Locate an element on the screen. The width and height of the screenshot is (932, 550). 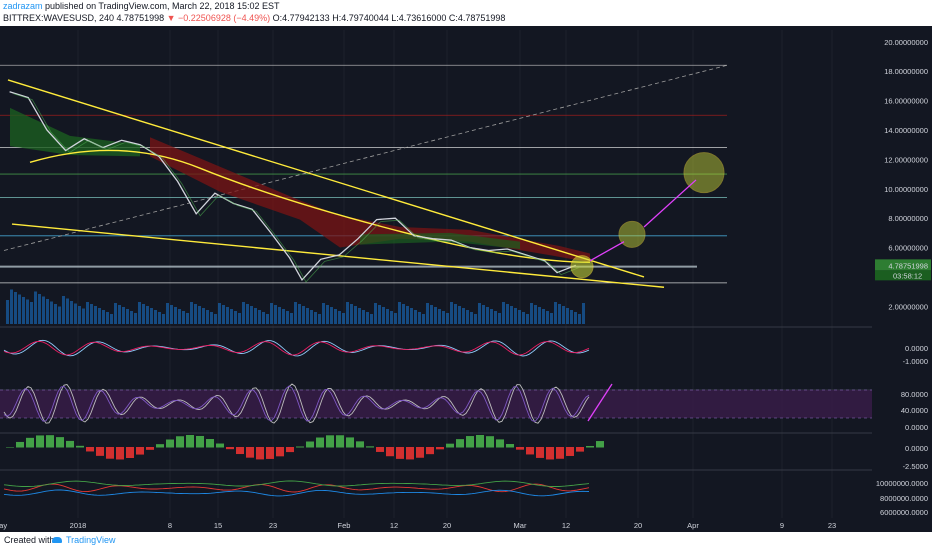
symbol-label: BITTREX:WAVESUSD, 240 is located at coordinates (59, 18).